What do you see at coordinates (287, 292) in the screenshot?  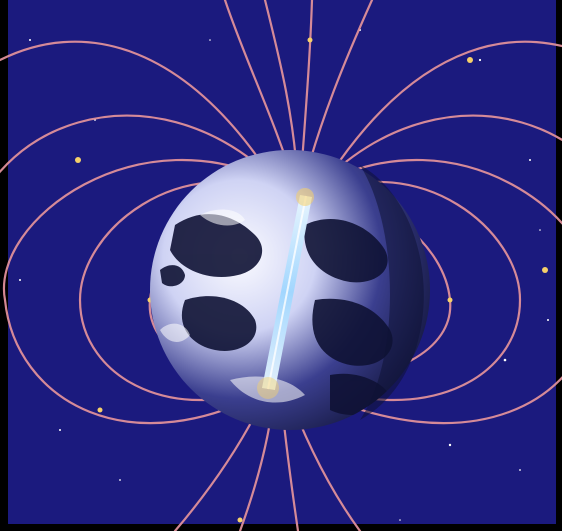 I see `magnetic-axis` at bounding box center [287, 292].